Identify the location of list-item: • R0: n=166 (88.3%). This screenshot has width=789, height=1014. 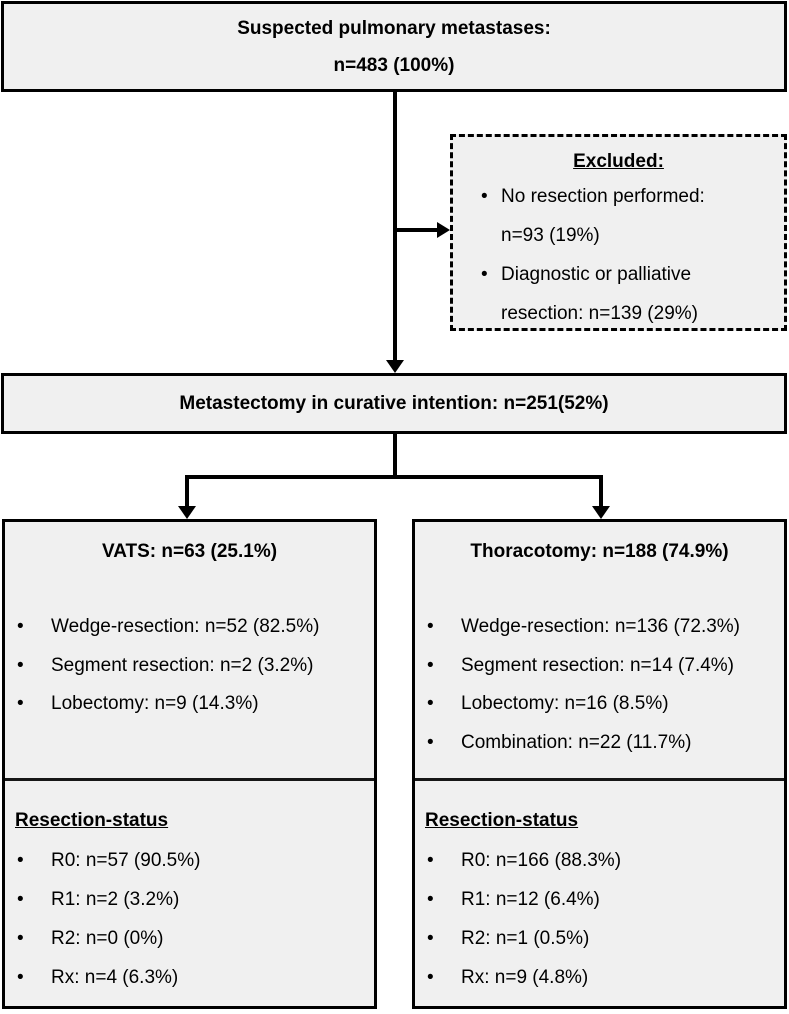
(599, 860).